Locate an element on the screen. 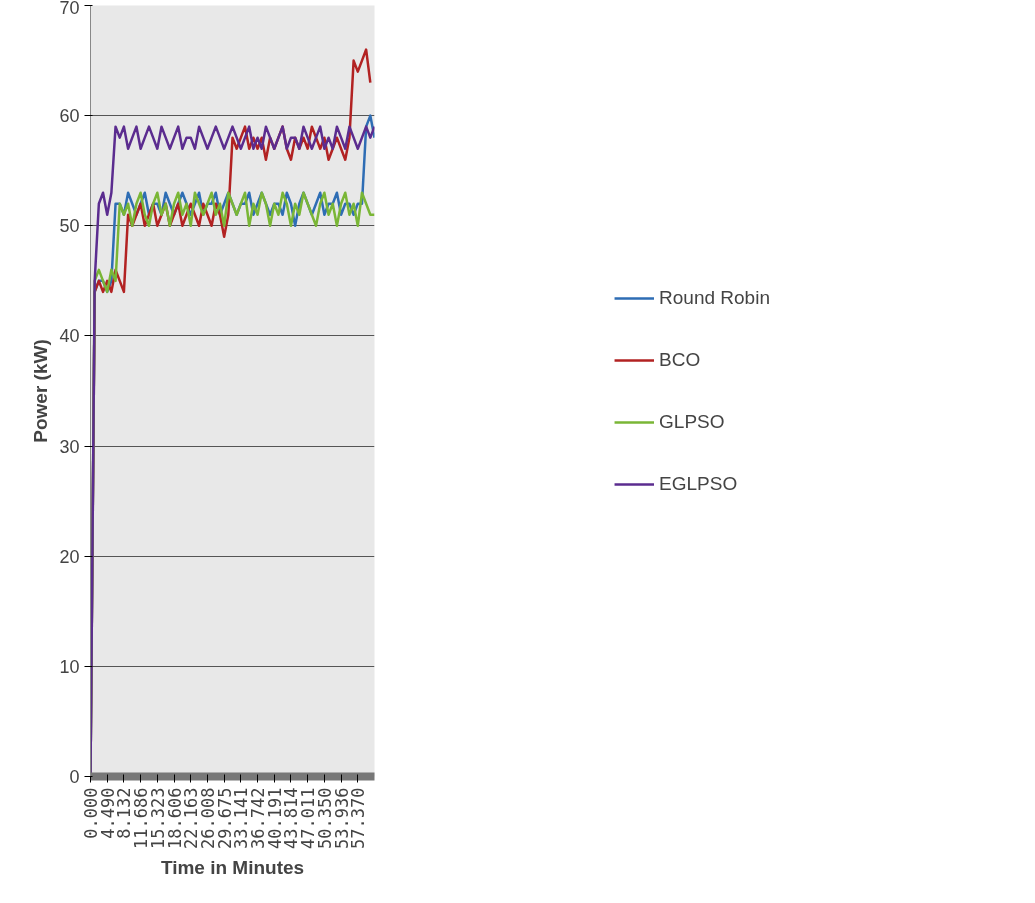 This screenshot has width=1035, height=903. y-tick-label: 30 is located at coordinates (69, 446).